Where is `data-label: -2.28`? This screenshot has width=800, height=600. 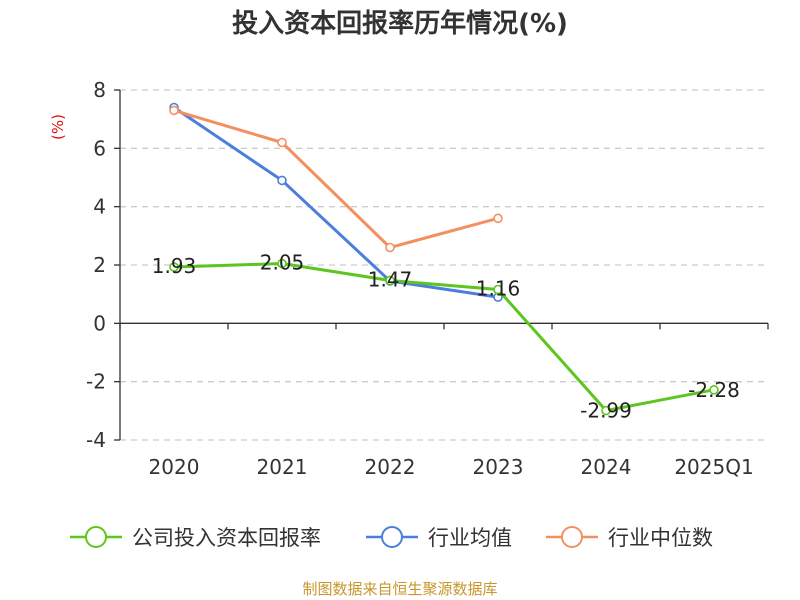
data-label: -2.28 is located at coordinates (714, 390).